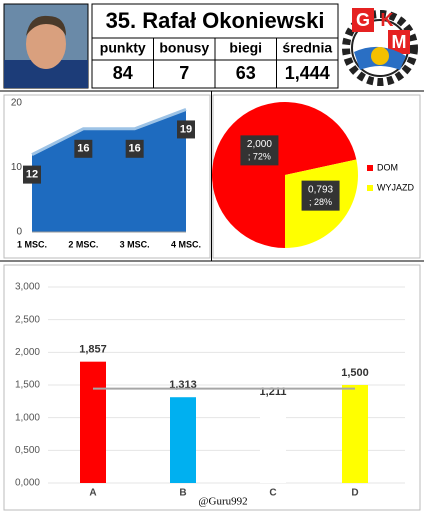  What do you see at coordinates (363, 20) in the screenshot?
I see `logo-letter: G` at bounding box center [363, 20].